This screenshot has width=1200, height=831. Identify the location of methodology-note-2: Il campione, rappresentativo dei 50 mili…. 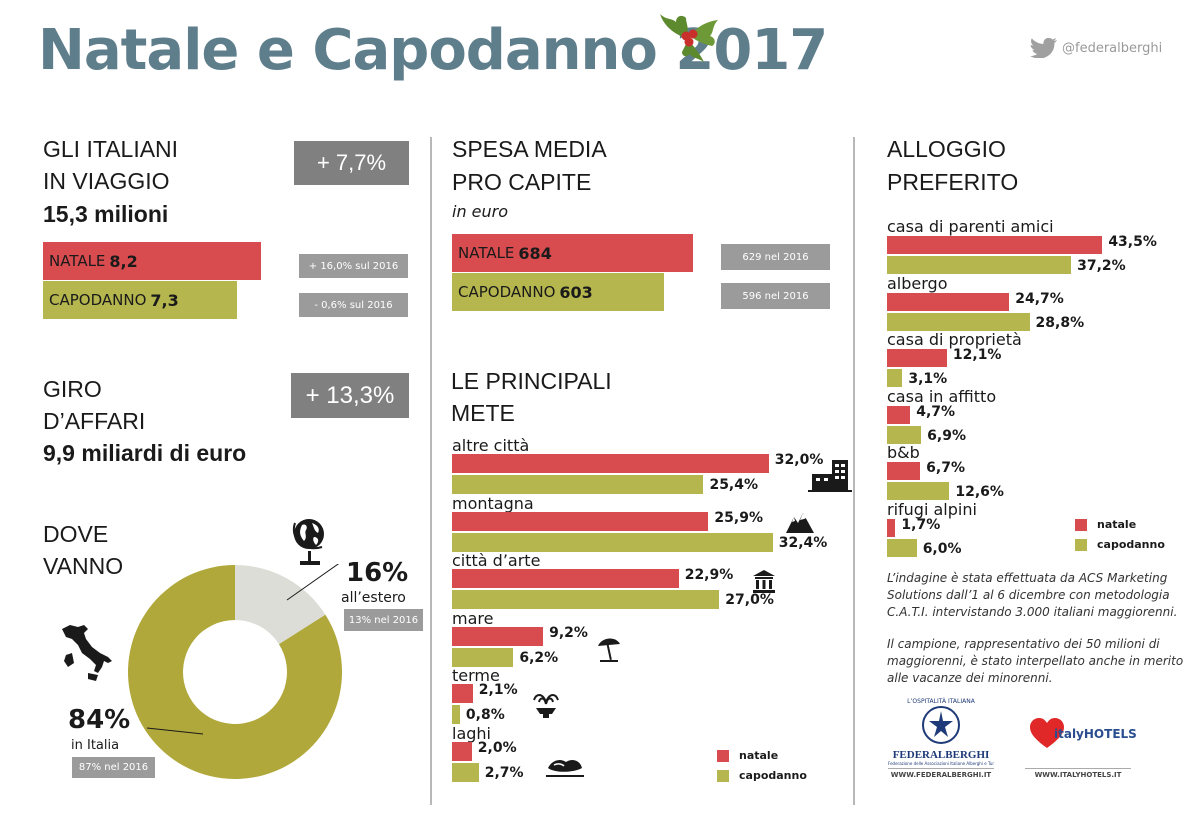
(1035, 661).